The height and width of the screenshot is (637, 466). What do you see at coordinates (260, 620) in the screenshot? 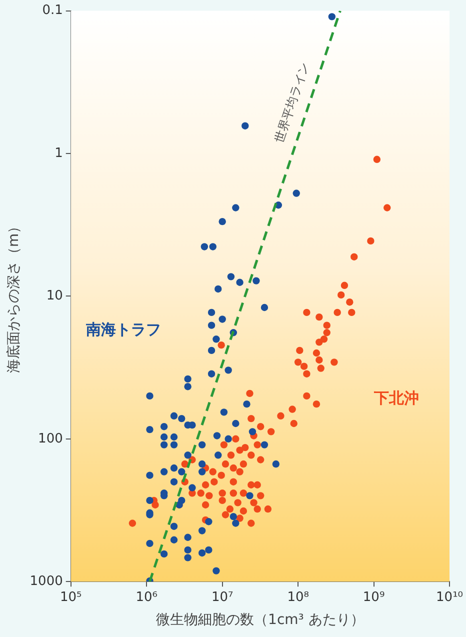
I see `x-axis-title: 微生物細胞の数（1cm³ あたり）` at bounding box center [260, 620].